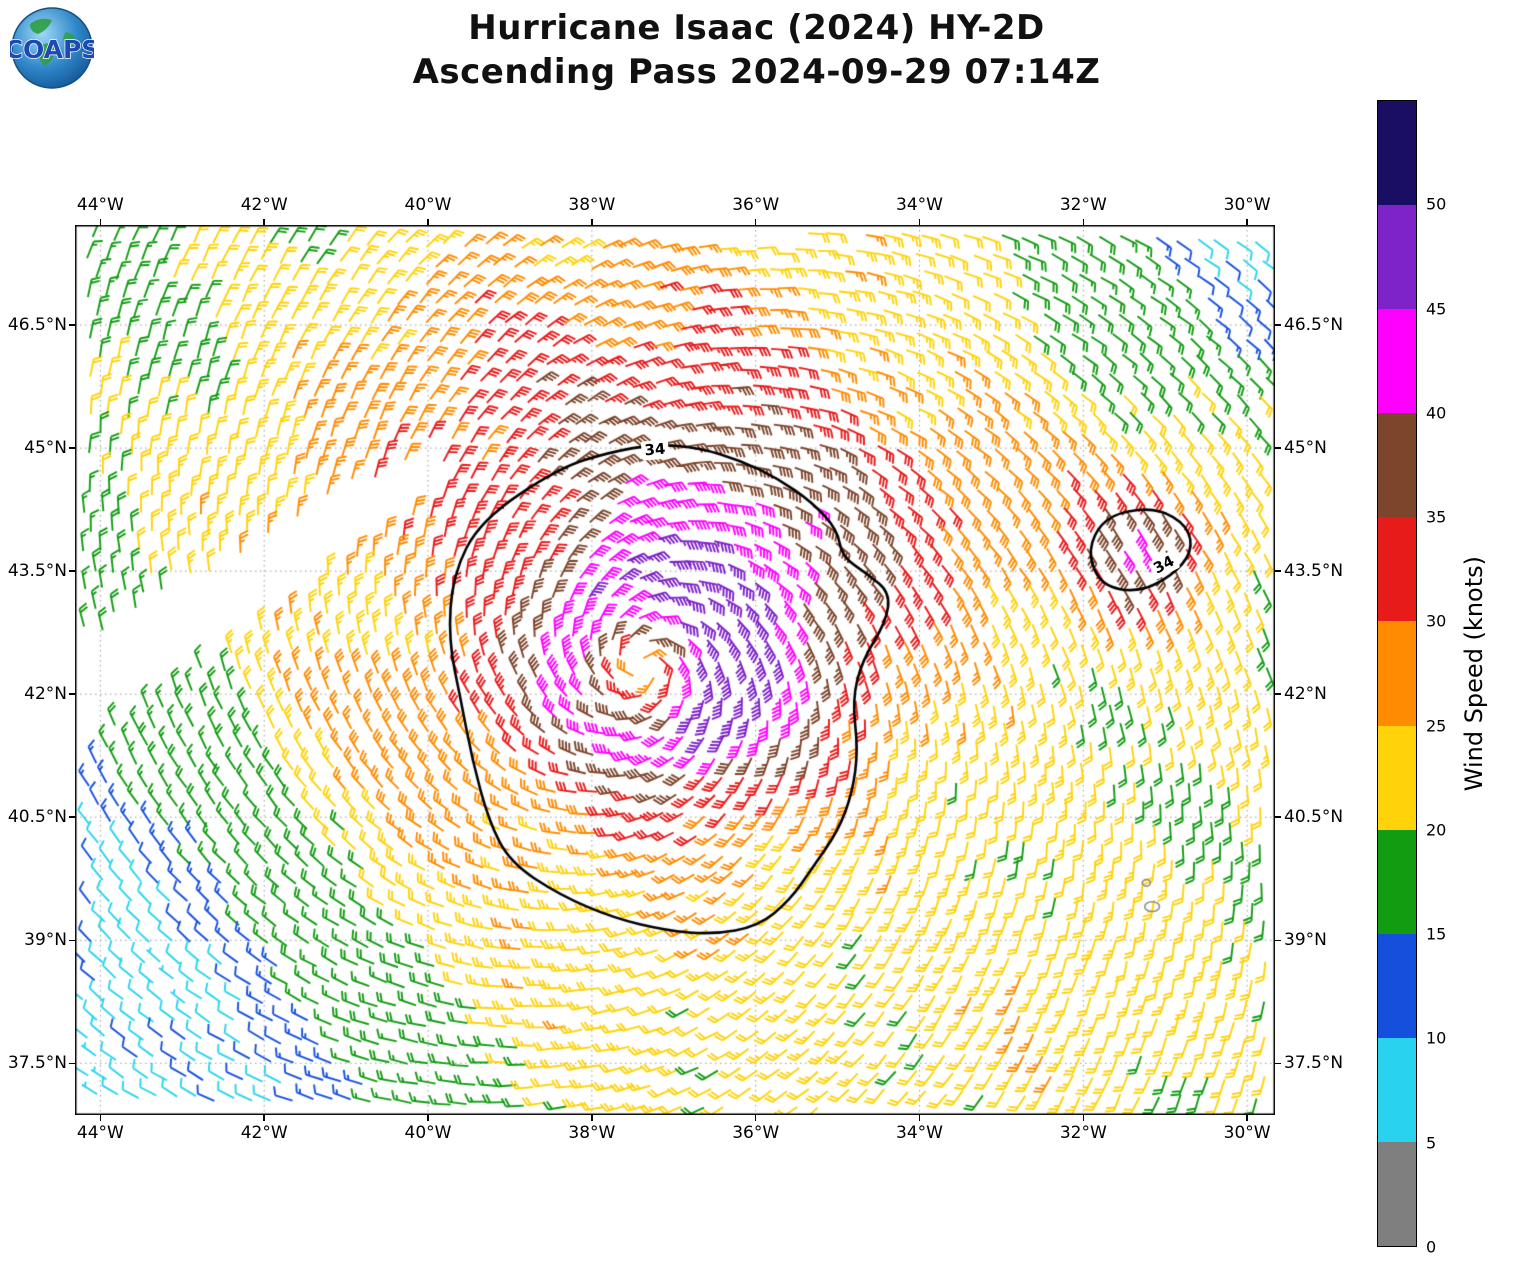 This screenshot has width=1513, height=1264. I want to click on y-axis-tick-label-right: 46.5°N, so click(1314, 325).